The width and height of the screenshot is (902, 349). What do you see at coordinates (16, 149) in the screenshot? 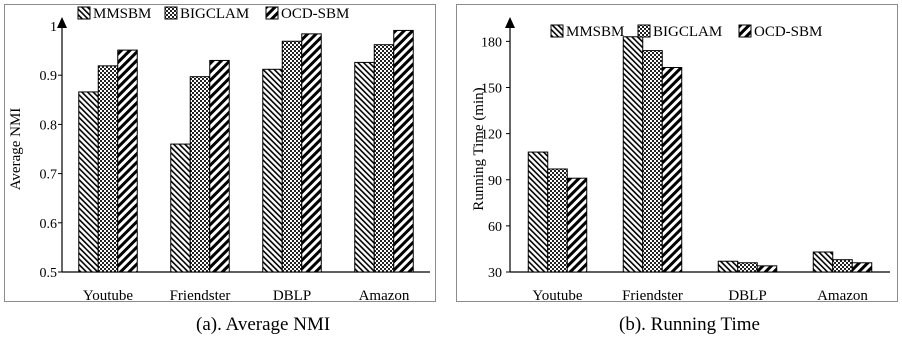
I see `y-axis-label: Average NMI` at bounding box center [16, 149].